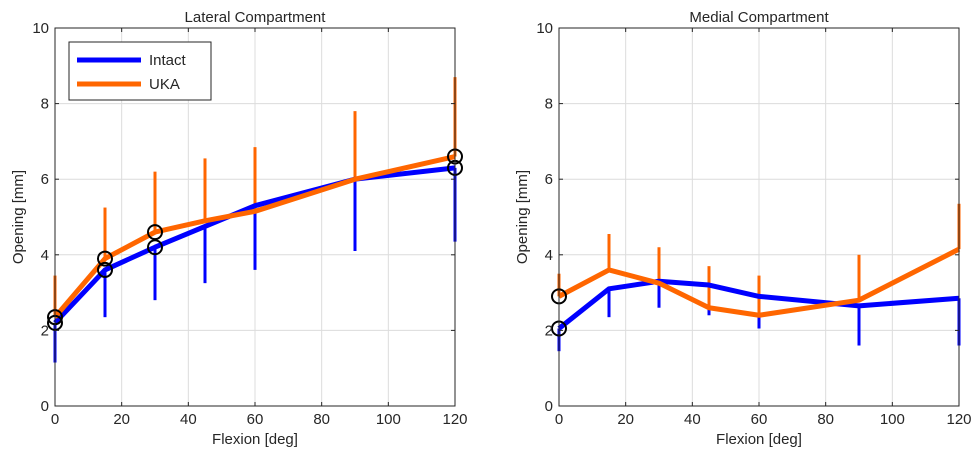 The width and height of the screenshot is (971, 460). I want to click on chart-1-x-tick-label: 20, so click(121, 419).